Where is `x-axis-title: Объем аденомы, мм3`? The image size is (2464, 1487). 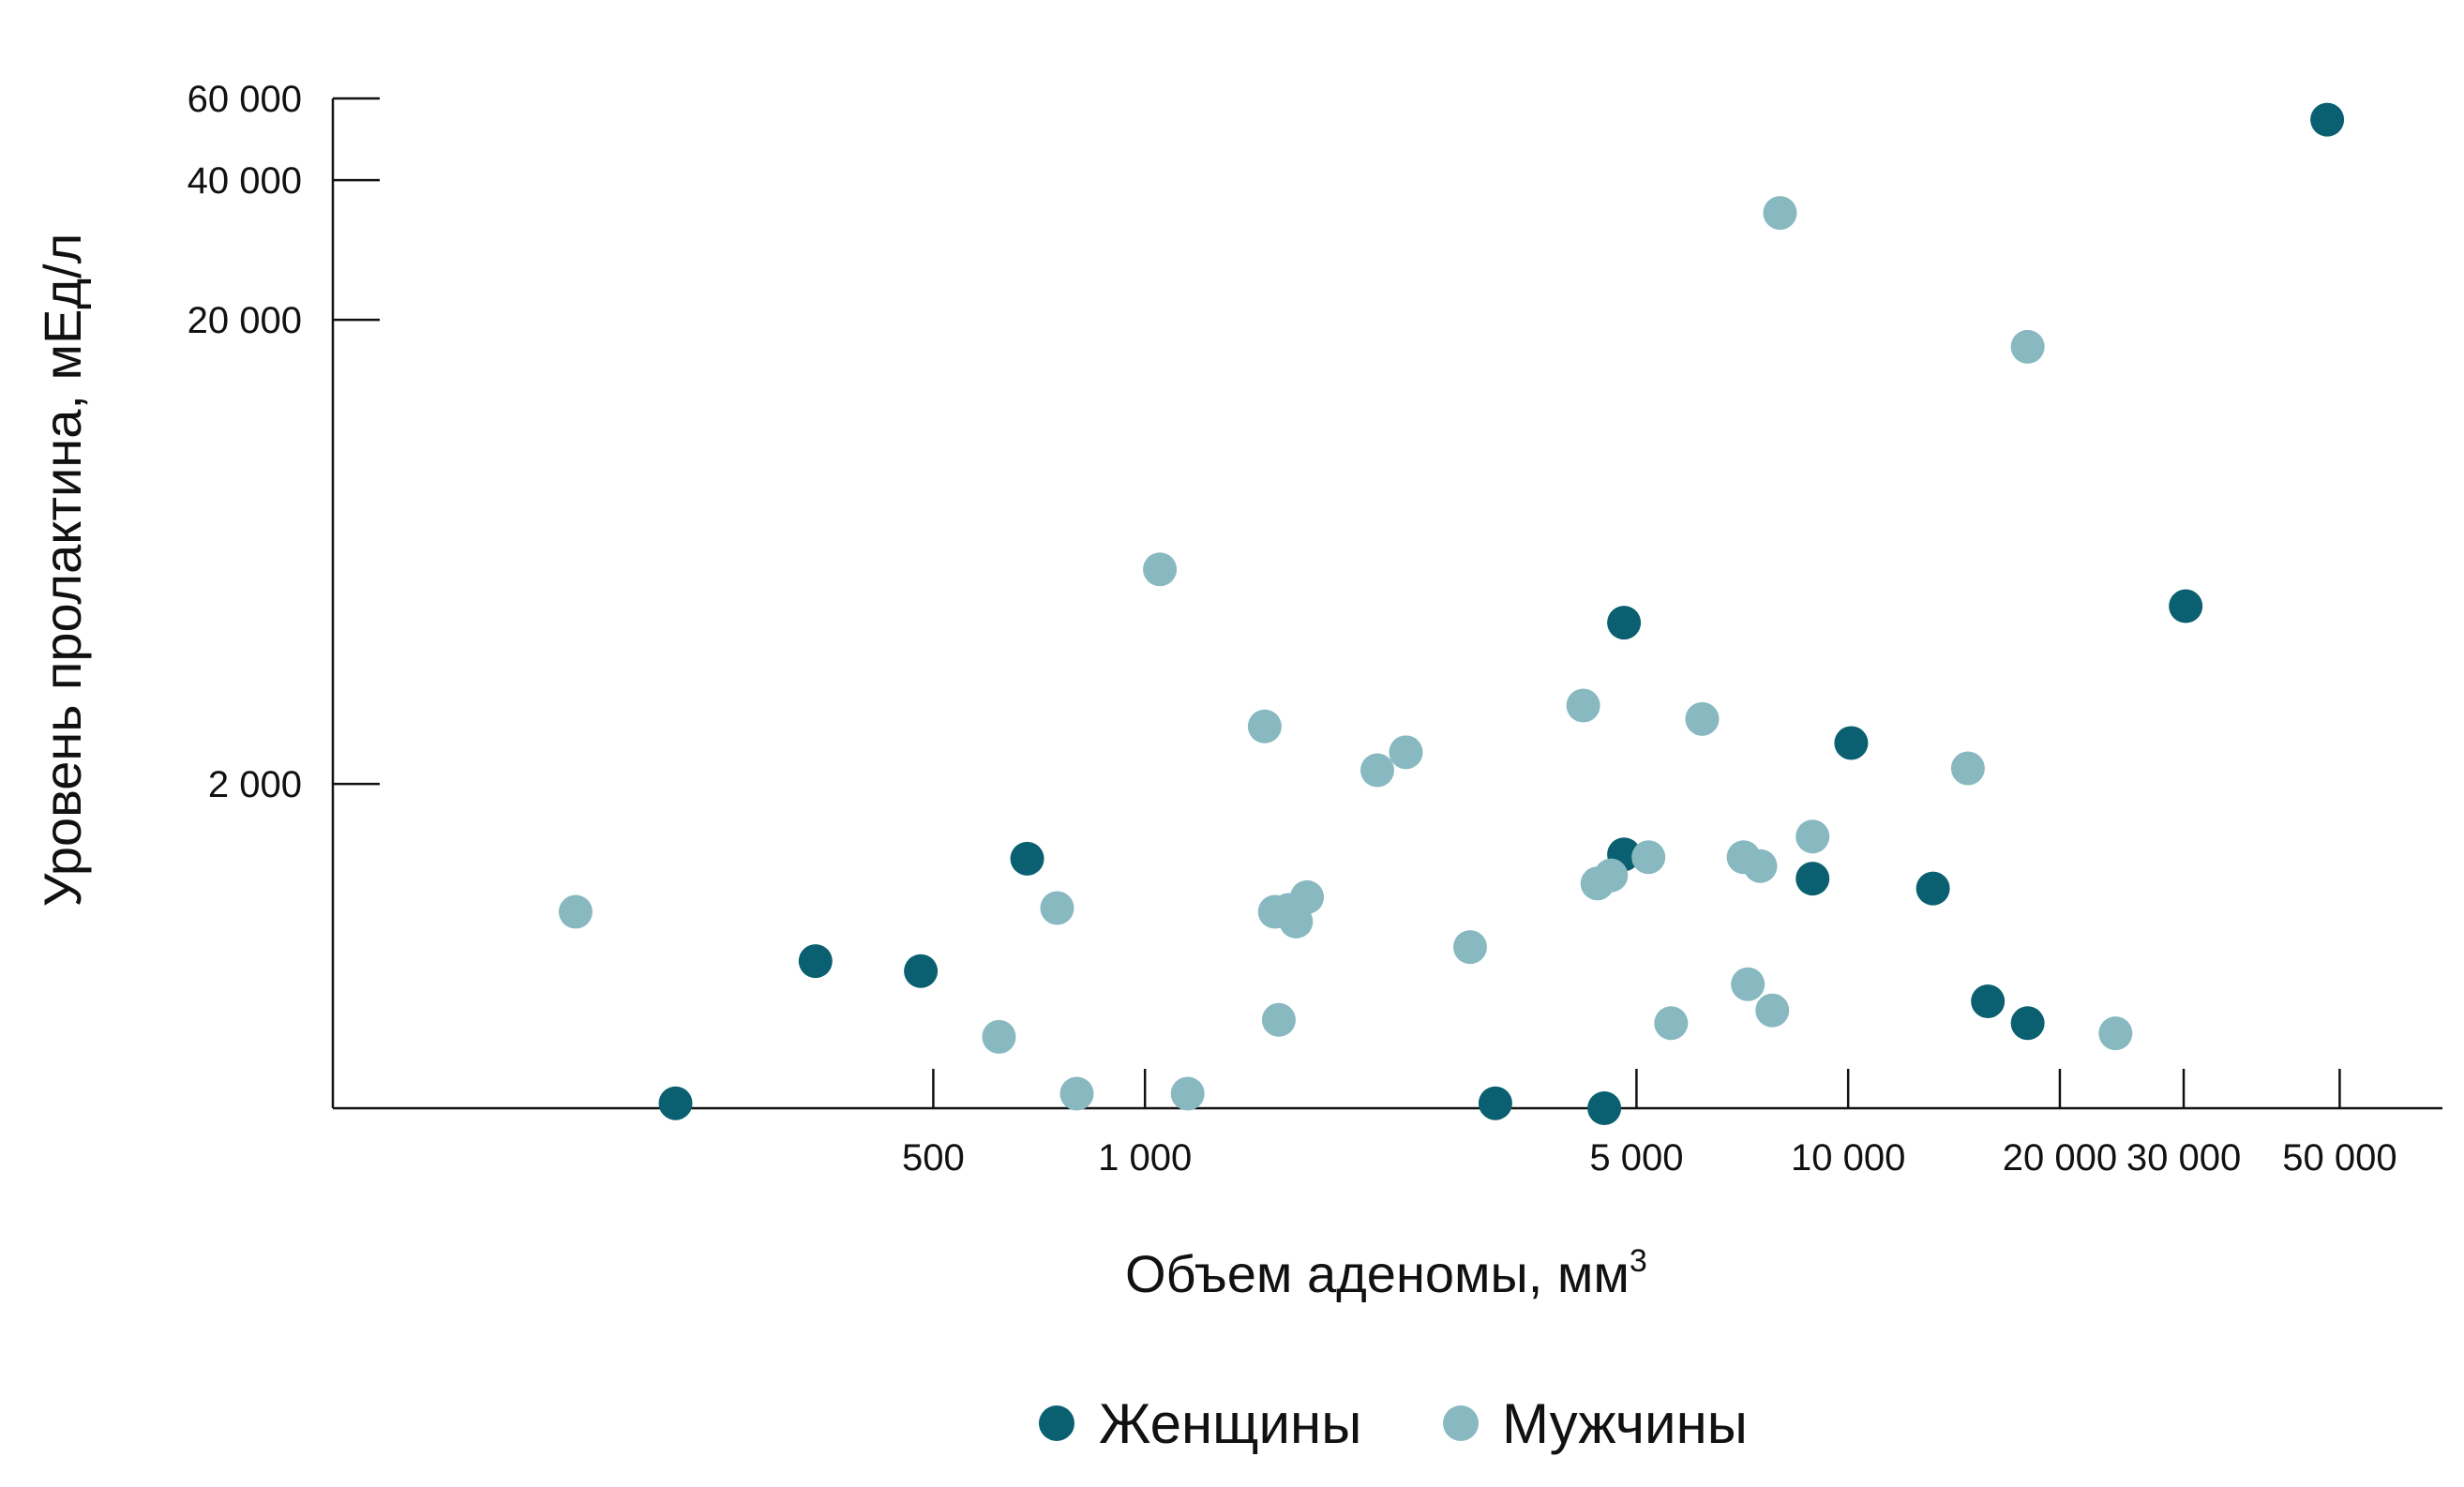
x-axis-title: Объем аденомы, мм3 is located at coordinates (1386, 1273).